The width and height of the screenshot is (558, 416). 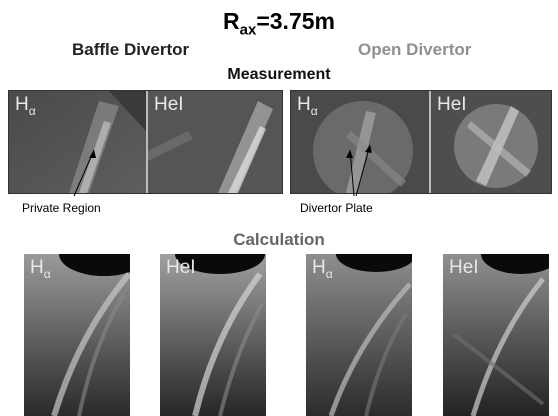 What do you see at coordinates (307, 106) in the screenshot?
I see `measurement-open-halpha-label: Hα` at bounding box center [307, 106].